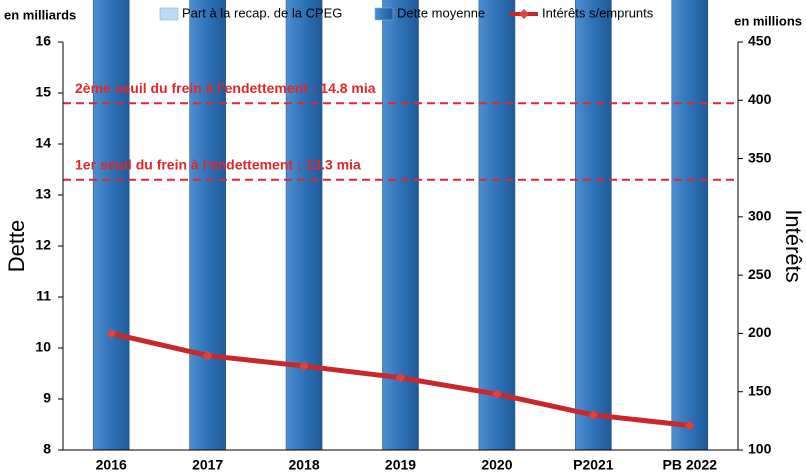  Describe the element at coordinates (43, 194) in the screenshot. I see `y-tick-label: 13` at that location.